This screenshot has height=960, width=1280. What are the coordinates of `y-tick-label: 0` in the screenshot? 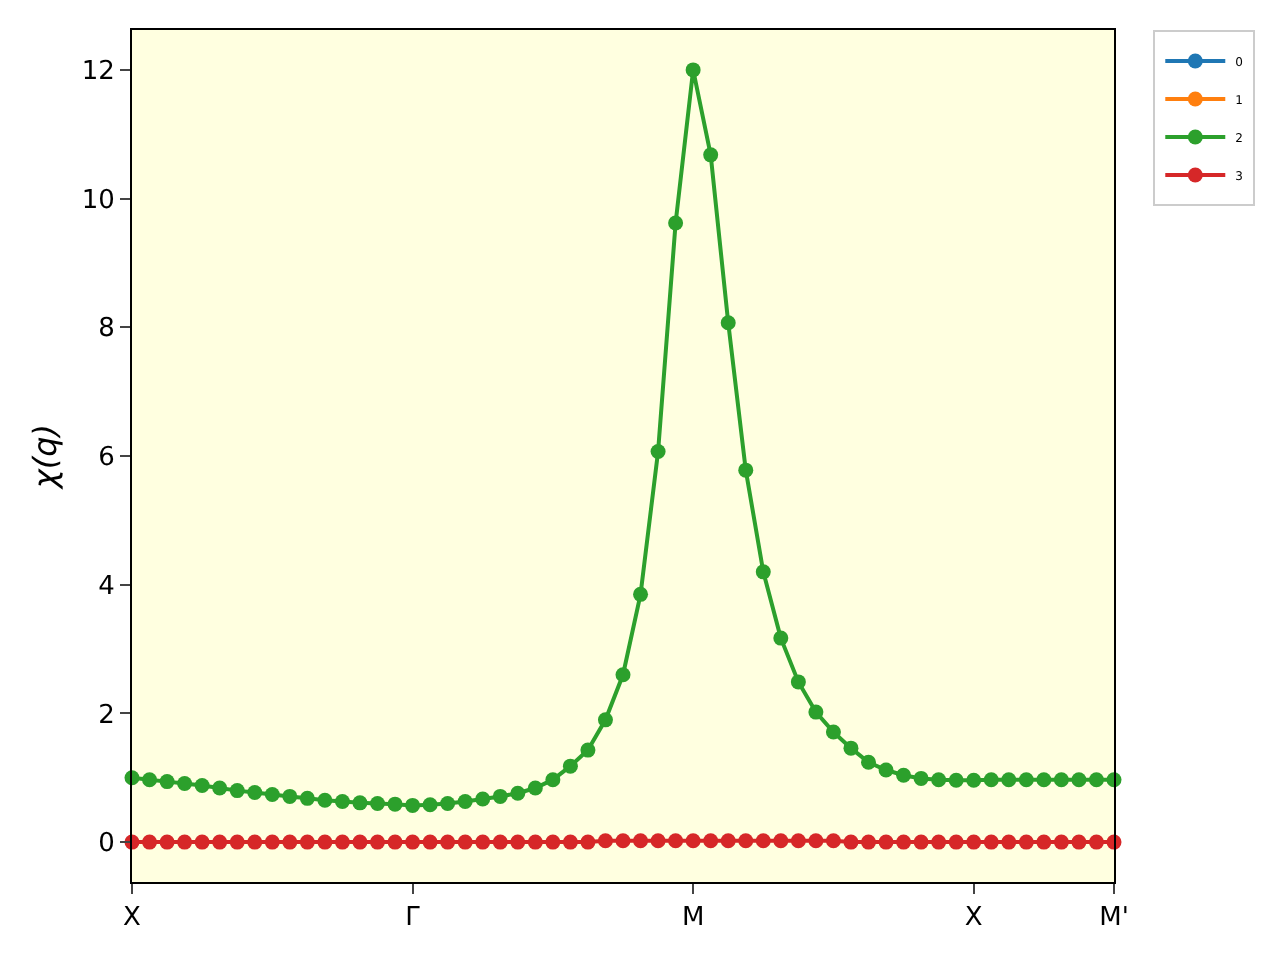 It's located at (106, 844).